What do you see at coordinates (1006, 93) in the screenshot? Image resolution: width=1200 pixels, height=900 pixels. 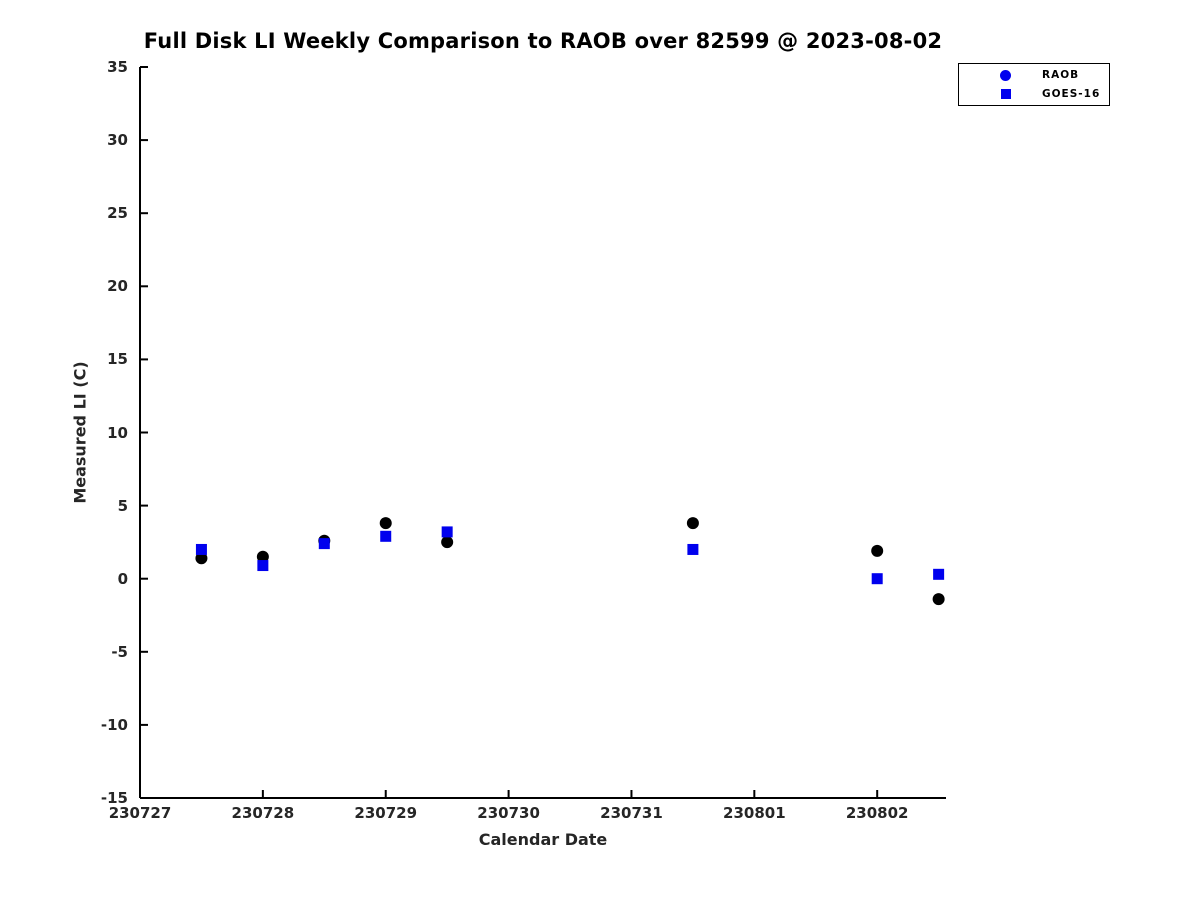 I see `goes16-square-marker-icon` at bounding box center [1006, 93].